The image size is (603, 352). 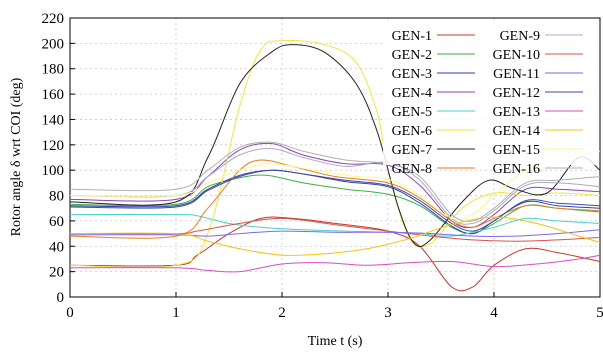 What do you see at coordinates (53, 95) in the screenshot?
I see `y-tick-label: 160` at bounding box center [53, 95].